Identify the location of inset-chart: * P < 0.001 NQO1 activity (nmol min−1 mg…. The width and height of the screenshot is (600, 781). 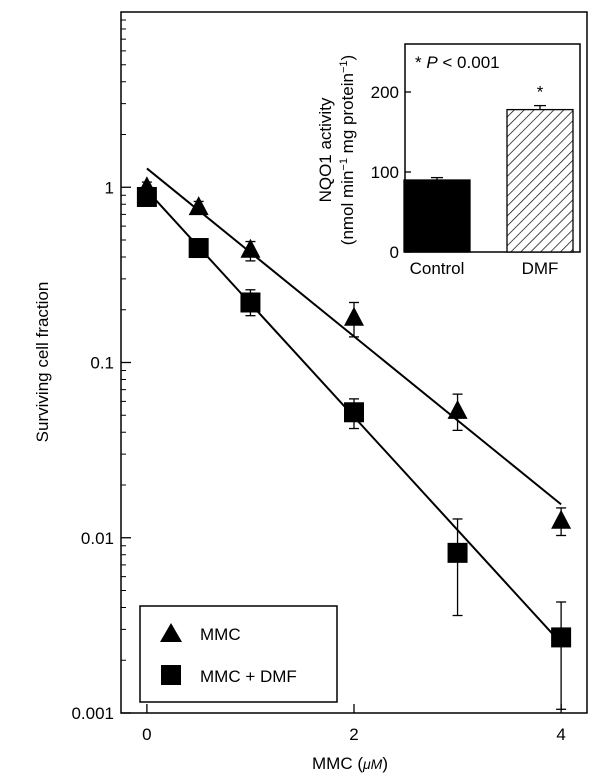
(448, 160).